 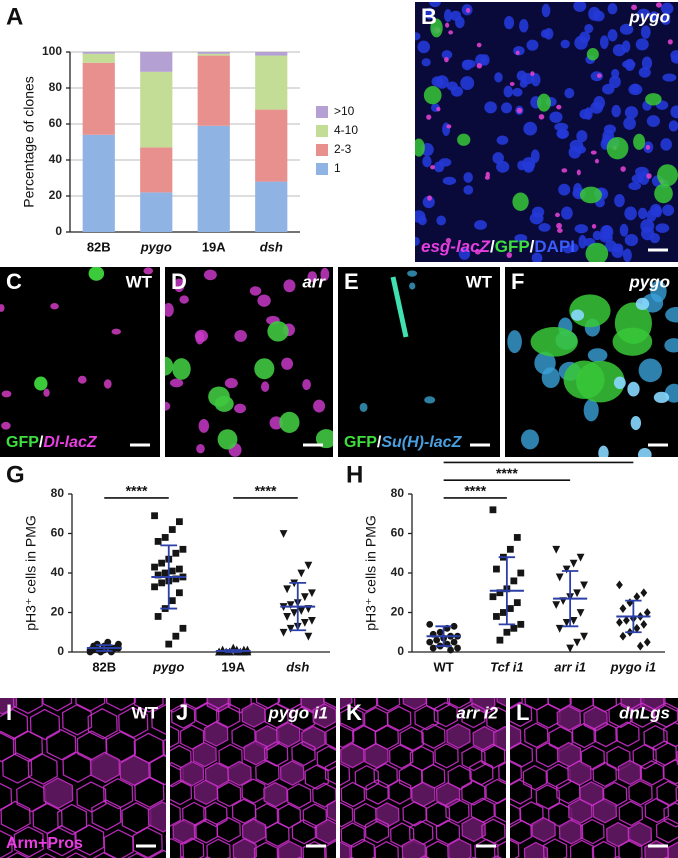 What do you see at coordinates (15, 474) in the screenshot?
I see `panel-label: G` at bounding box center [15, 474].